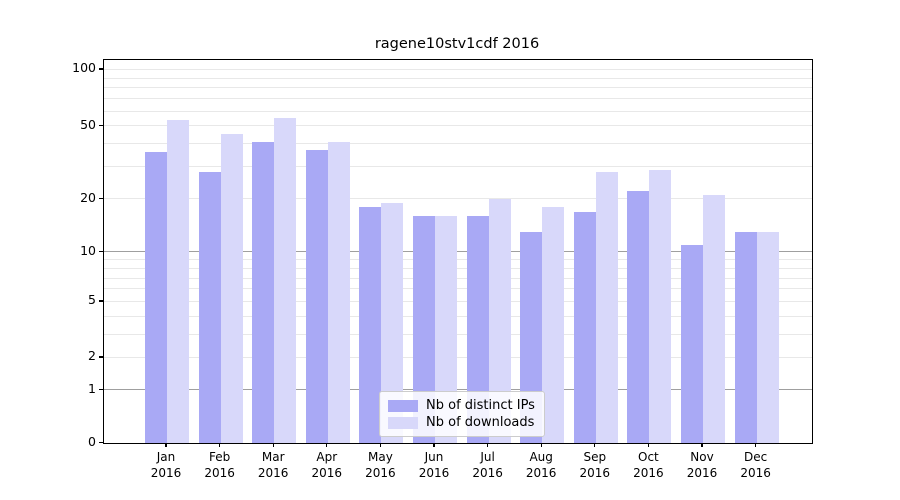 Image resolution: width=900 pixels, height=500 pixels. I want to click on x-tick-label-sep: Sep 2016, so click(595, 465).